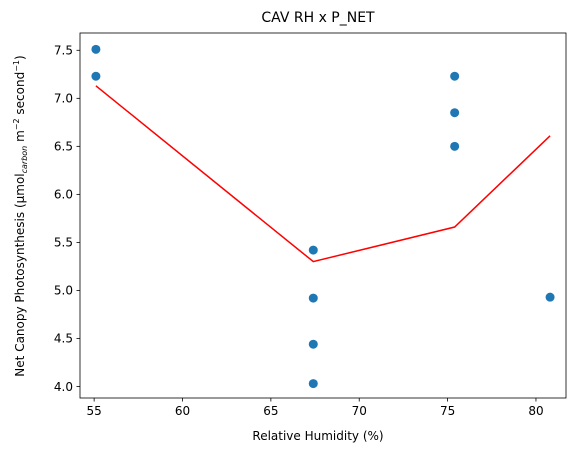  What do you see at coordinates (535, 411) in the screenshot?
I see `x-tick-label: 80` at bounding box center [535, 411].